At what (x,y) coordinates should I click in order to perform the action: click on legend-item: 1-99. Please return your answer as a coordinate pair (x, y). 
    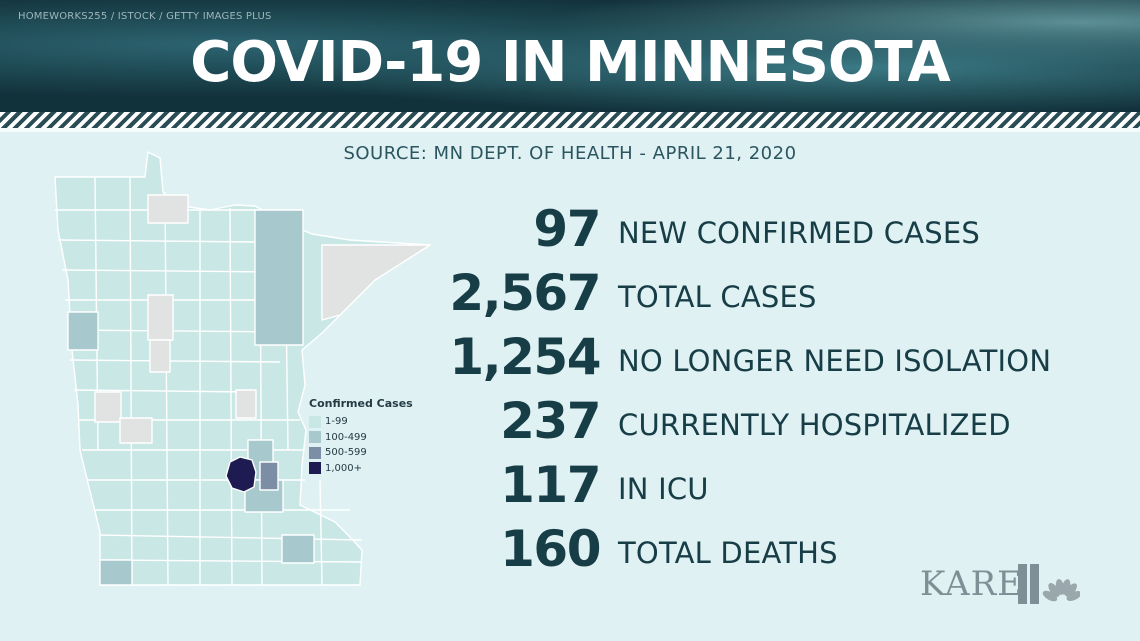
    Looking at the image, I should click on (361, 422).